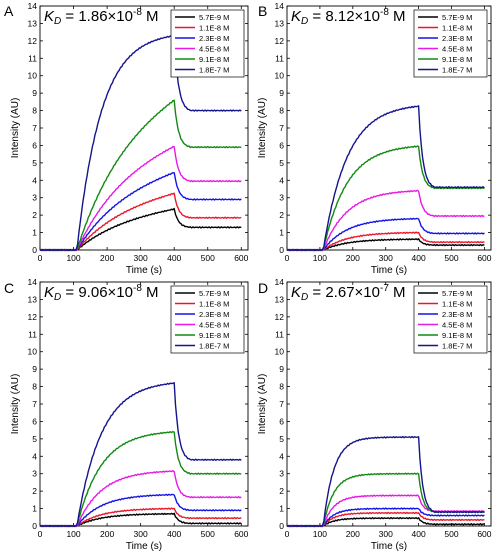 This screenshot has height=554, width=497. Describe the element at coordinates (97, 292) in the screenshot. I see `kd-value: = 9.06×10` at that location.